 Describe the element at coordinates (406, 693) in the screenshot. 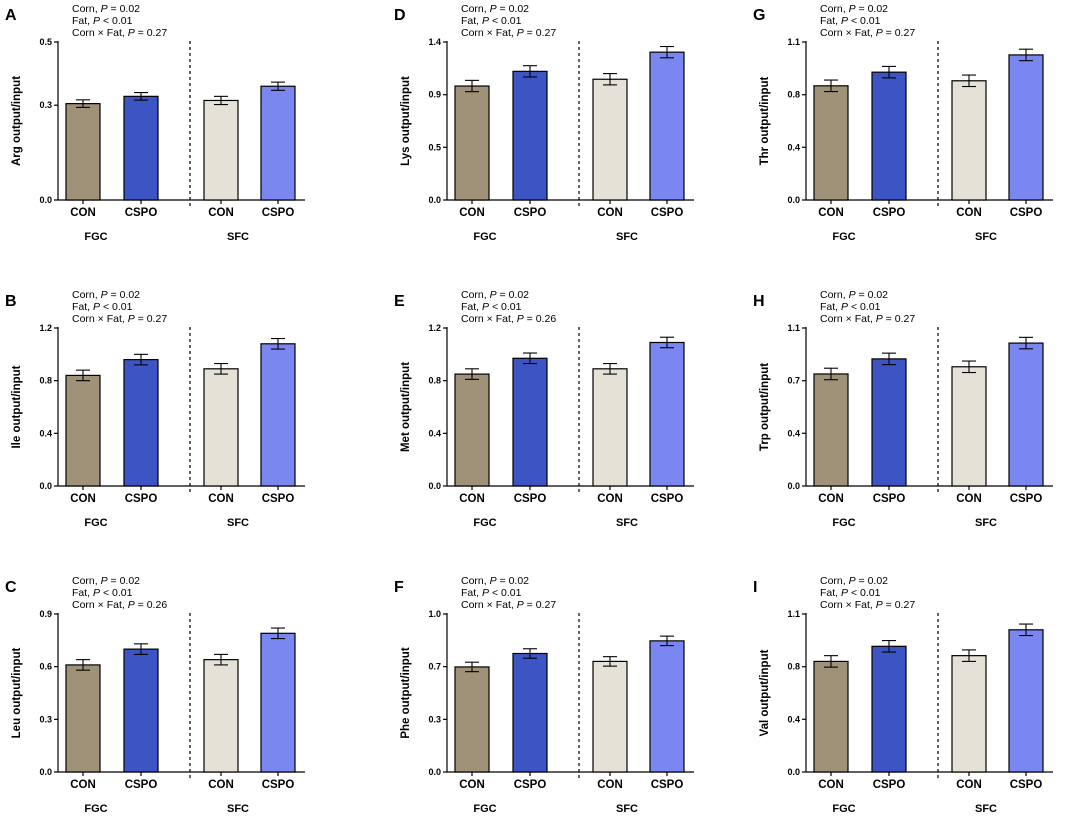

I see `y-axis-label: Phe output/input` at that location.